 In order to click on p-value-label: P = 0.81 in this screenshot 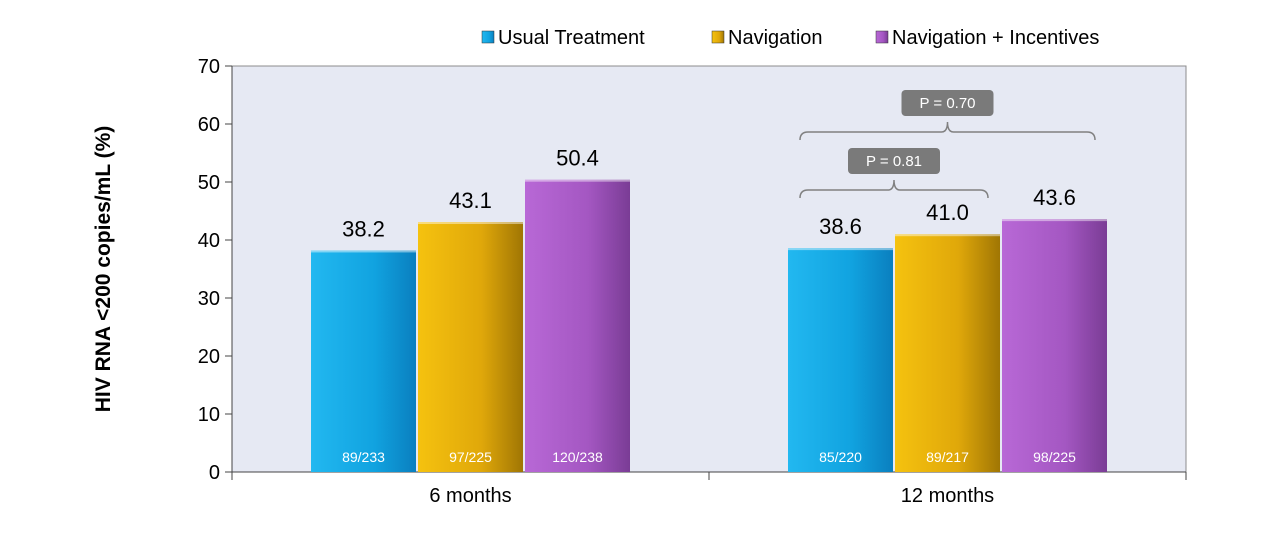, I will do `click(894, 161)`.